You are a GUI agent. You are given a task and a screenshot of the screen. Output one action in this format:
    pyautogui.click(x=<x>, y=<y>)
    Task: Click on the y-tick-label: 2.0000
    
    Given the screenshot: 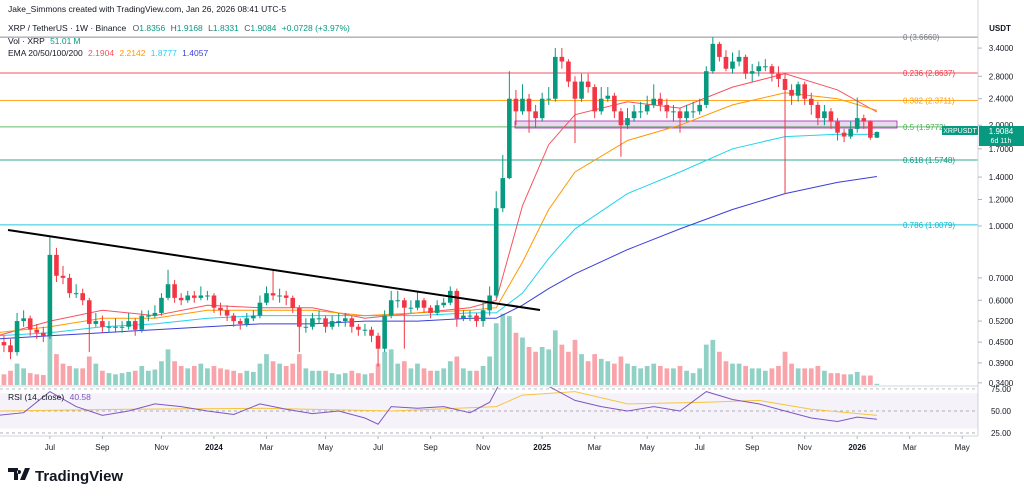 What is the action you would take?
    pyautogui.click(x=1001, y=125)
    